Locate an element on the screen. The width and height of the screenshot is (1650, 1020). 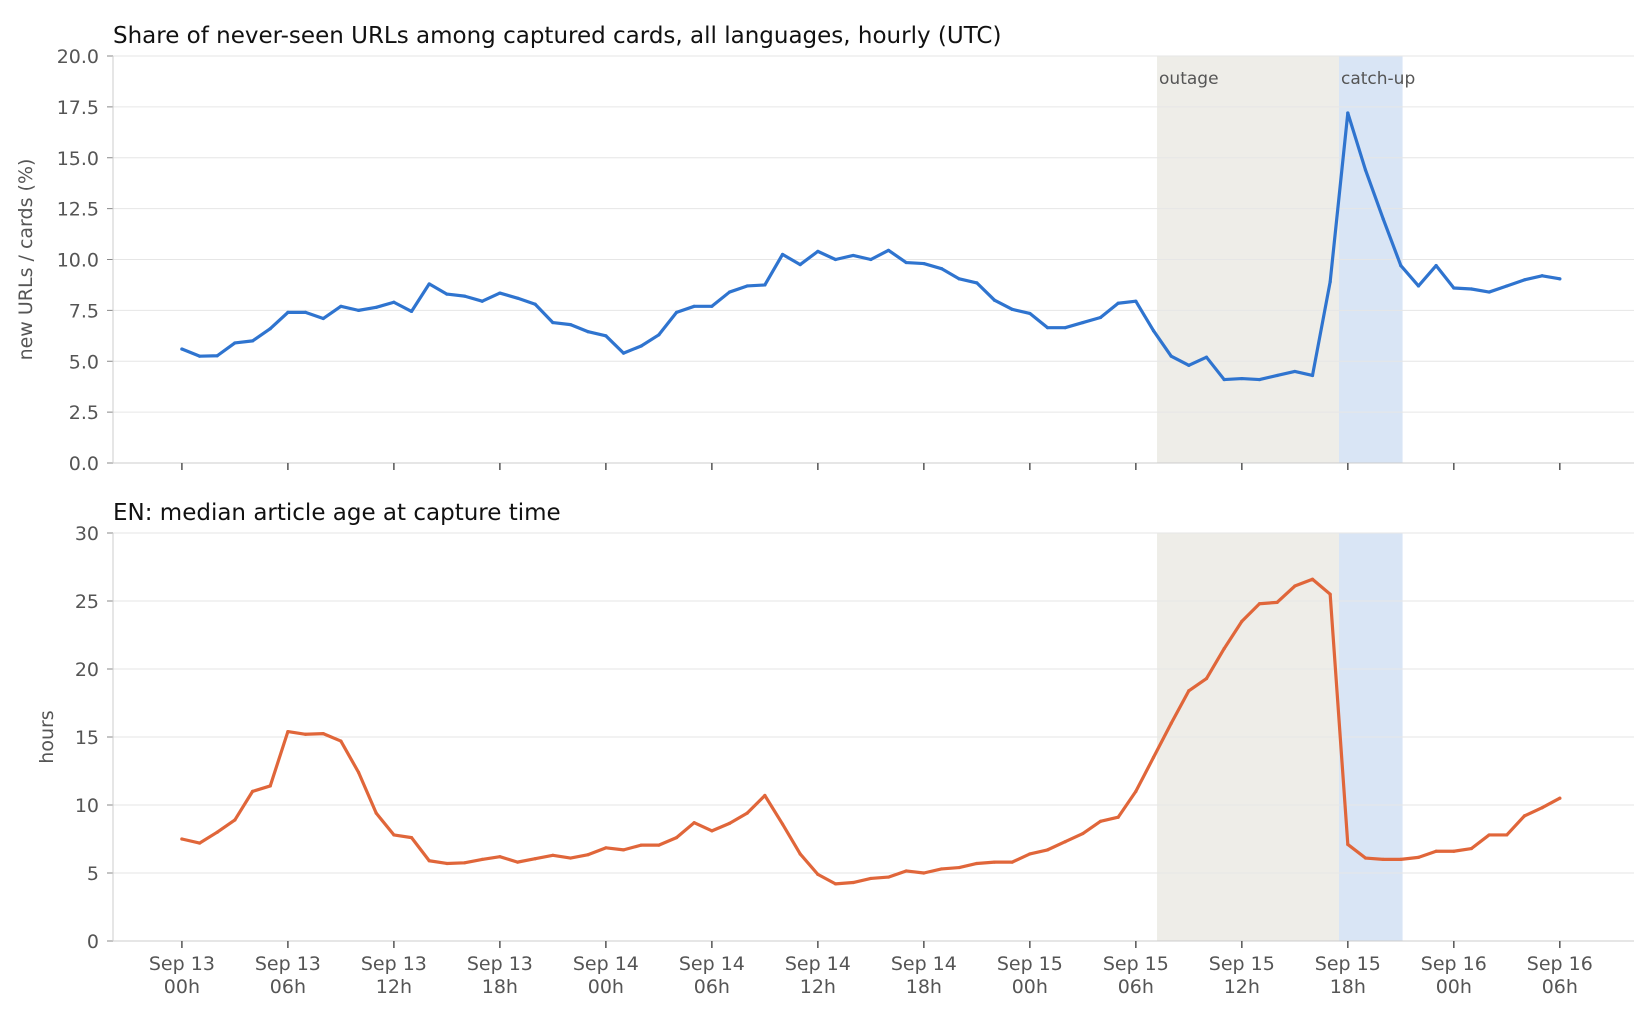
top-ytick-label-6: 15.0 is located at coordinates (78, 159).